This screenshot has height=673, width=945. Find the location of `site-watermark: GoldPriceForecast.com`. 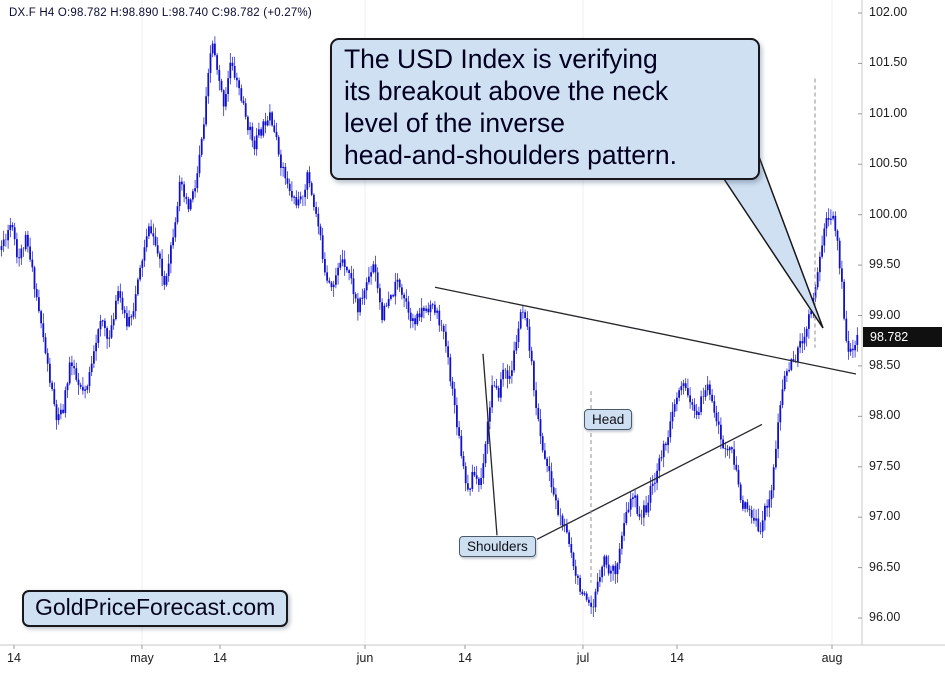

site-watermark: GoldPriceForecast.com is located at coordinates (155, 608).